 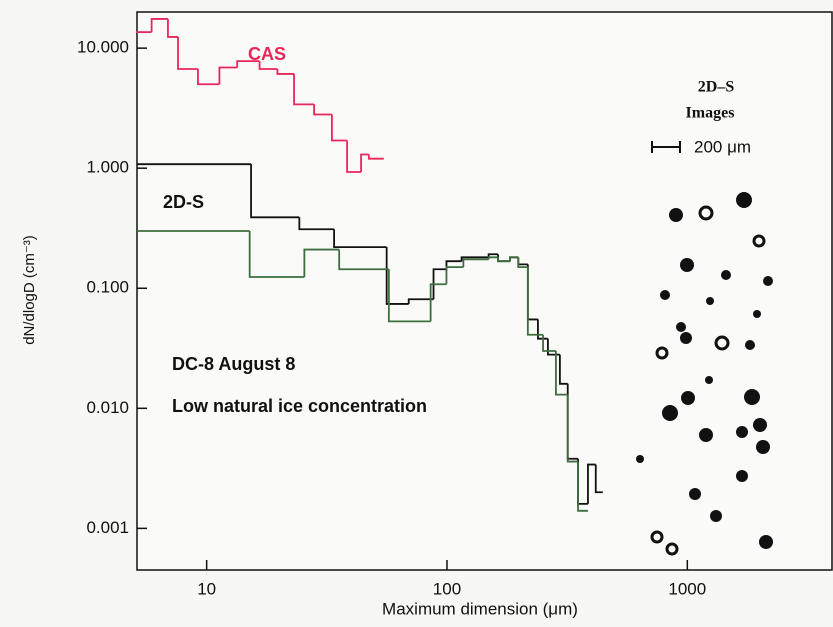 I want to click on y-tick-label: 10.000, so click(x=103, y=47).